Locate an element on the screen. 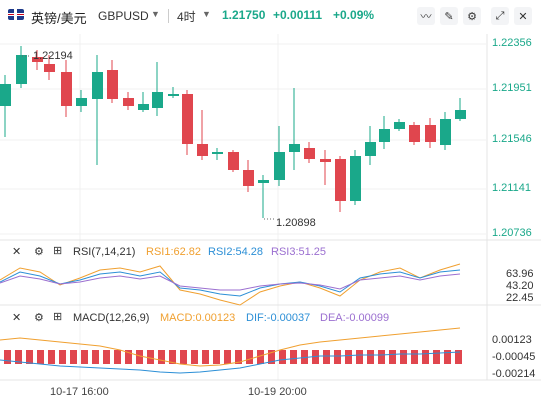 The width and height of the screenshot is (541, 405). symbol-selector: GBPUSD is located at coordinates (123, 16).